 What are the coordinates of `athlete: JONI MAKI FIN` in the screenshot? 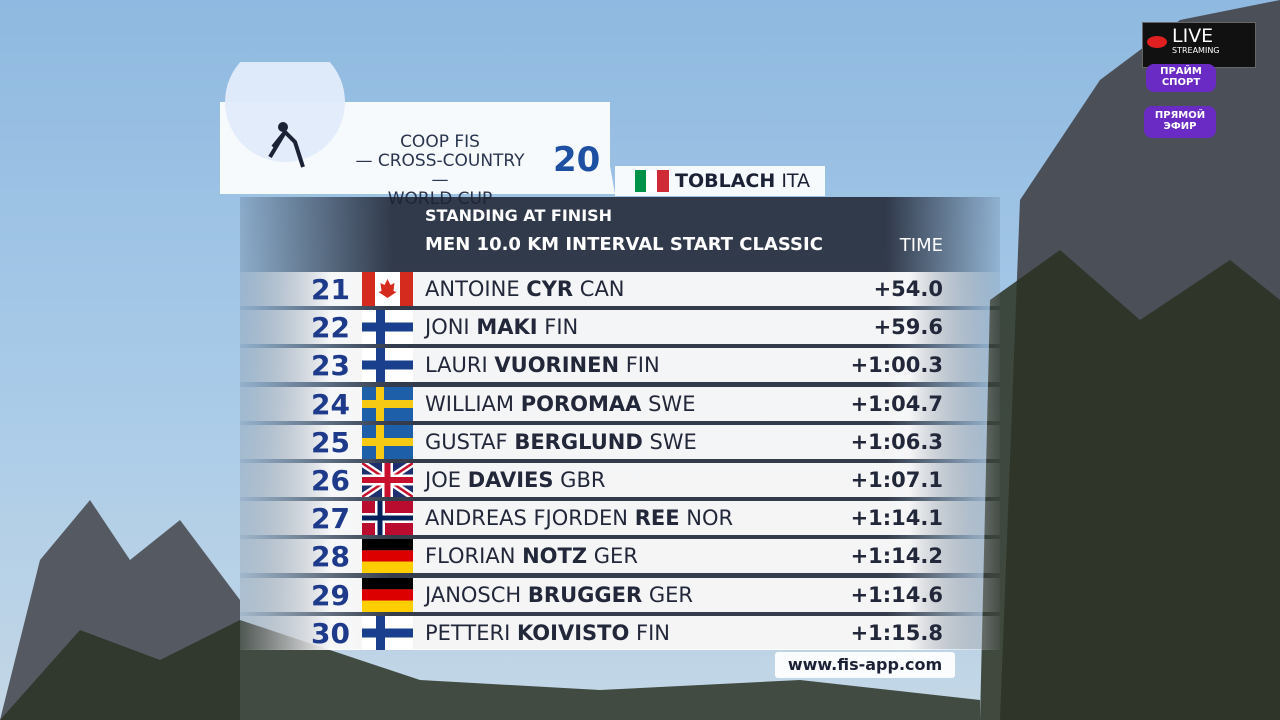 It's located at (501, 327).